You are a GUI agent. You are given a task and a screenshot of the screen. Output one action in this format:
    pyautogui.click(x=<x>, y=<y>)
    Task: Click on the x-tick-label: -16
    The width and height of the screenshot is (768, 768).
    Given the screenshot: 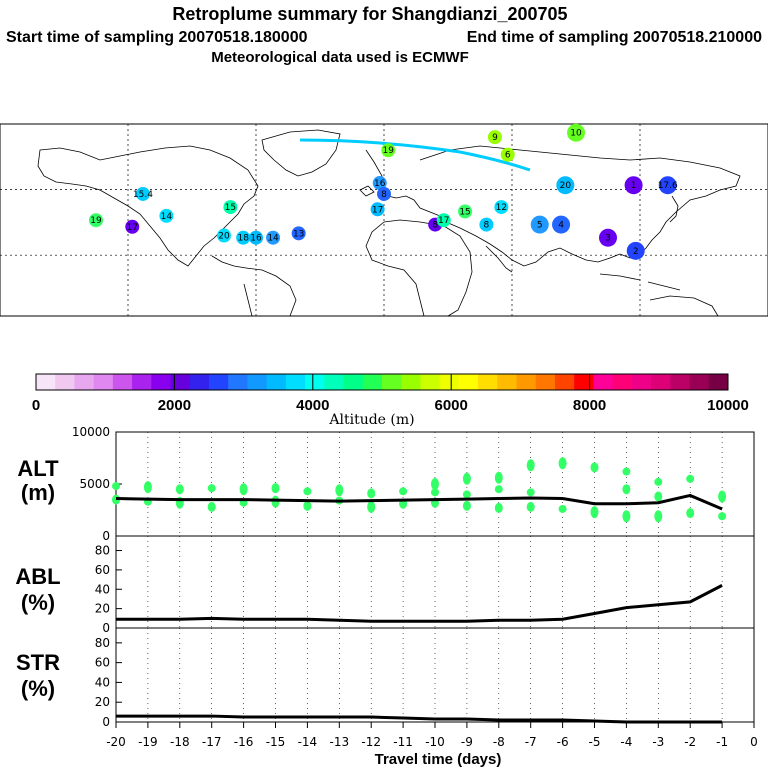 What is the action you would take?
    pyautogui.click(x=244, y=742)
    